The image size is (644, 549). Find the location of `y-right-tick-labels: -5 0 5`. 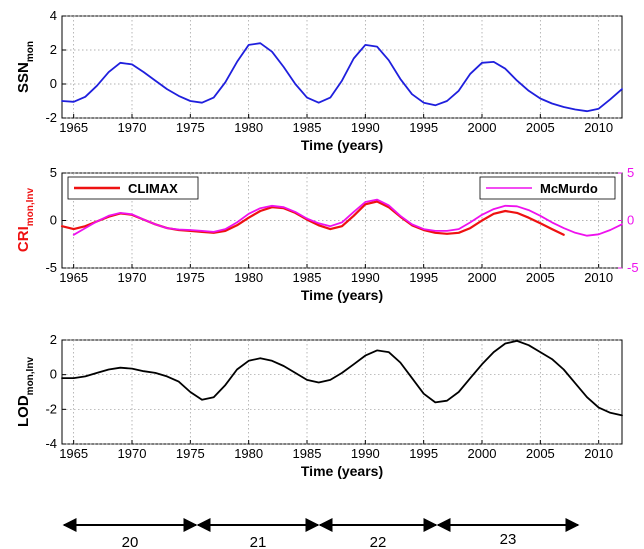

y-right-tick-labels: -5 0 5 is located at coordinates (628, 220).